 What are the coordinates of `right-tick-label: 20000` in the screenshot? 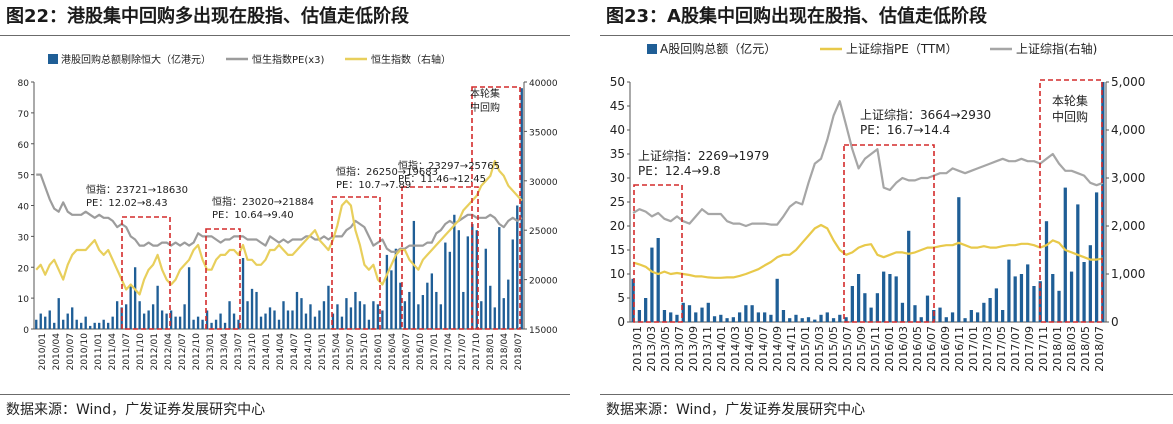 It's located at (543, 282).